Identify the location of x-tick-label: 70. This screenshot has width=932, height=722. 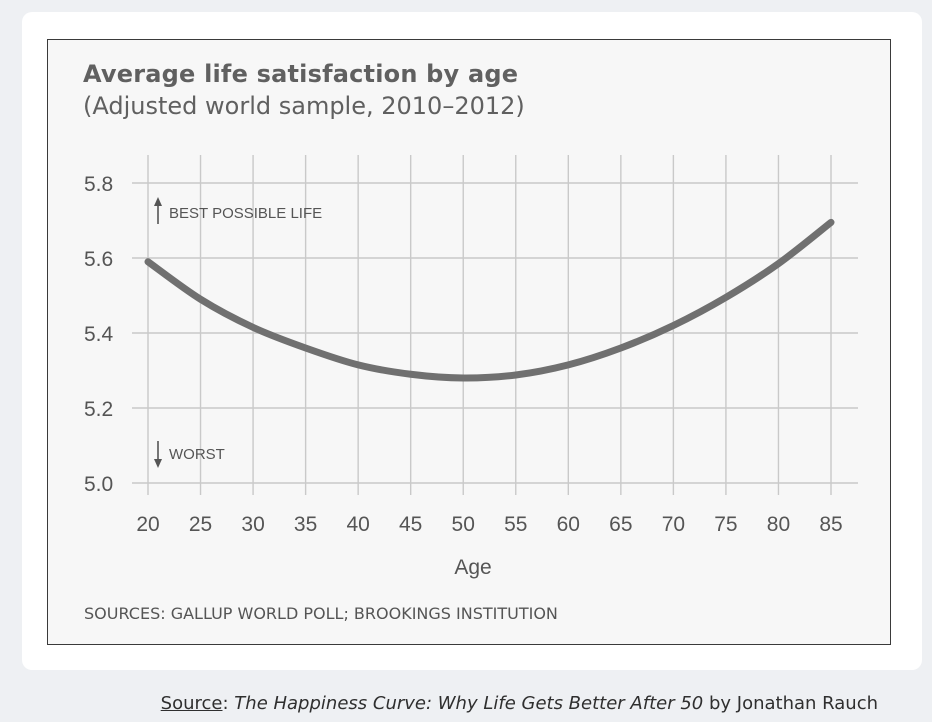
(673, 524).